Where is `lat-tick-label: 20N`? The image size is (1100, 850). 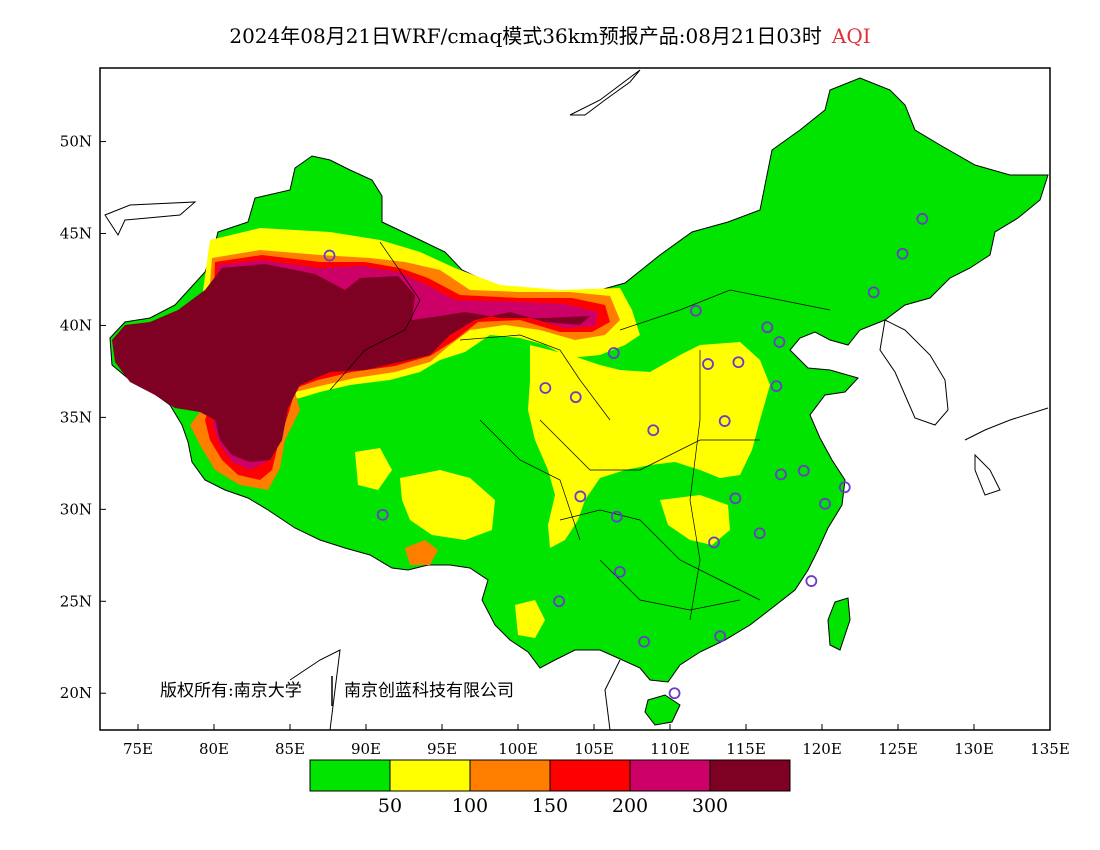
lat-tick-label: 20N is located at coordinates (76, 693).